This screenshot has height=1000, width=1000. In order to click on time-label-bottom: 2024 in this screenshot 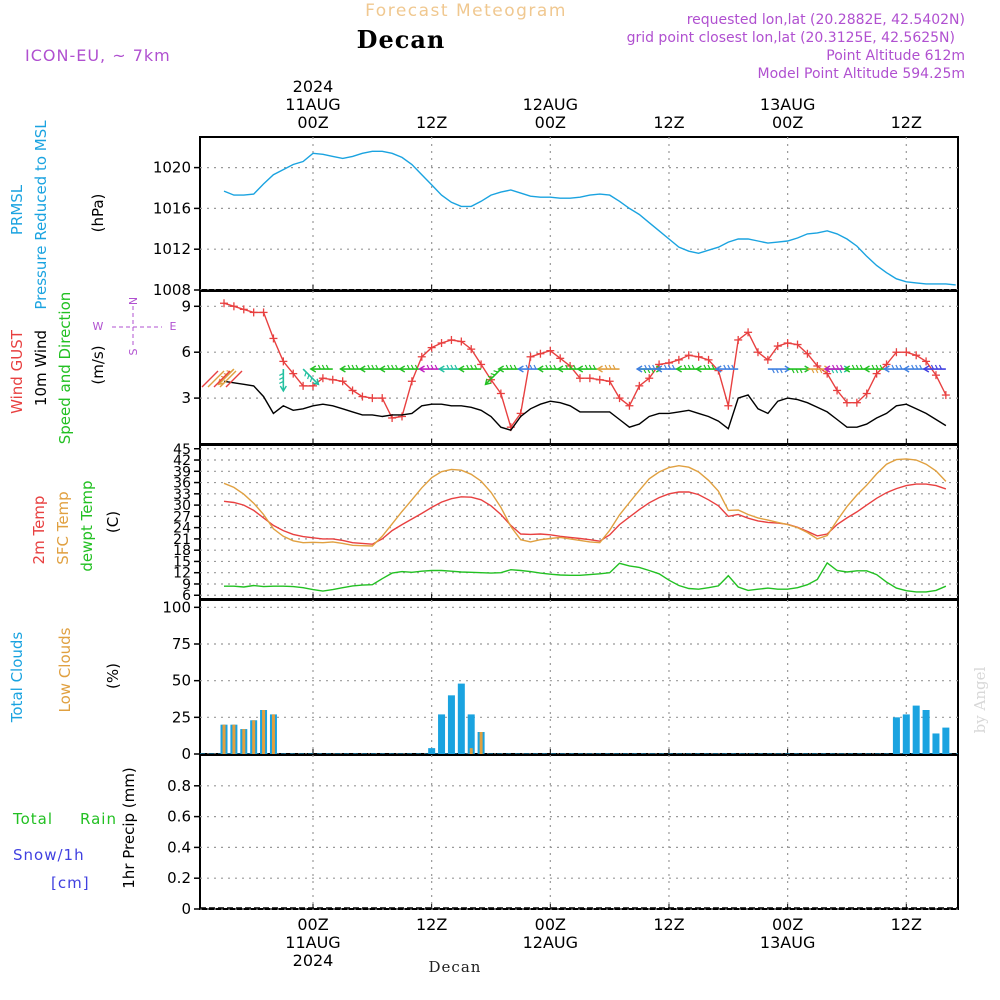, I will do `click(313, 960)`.